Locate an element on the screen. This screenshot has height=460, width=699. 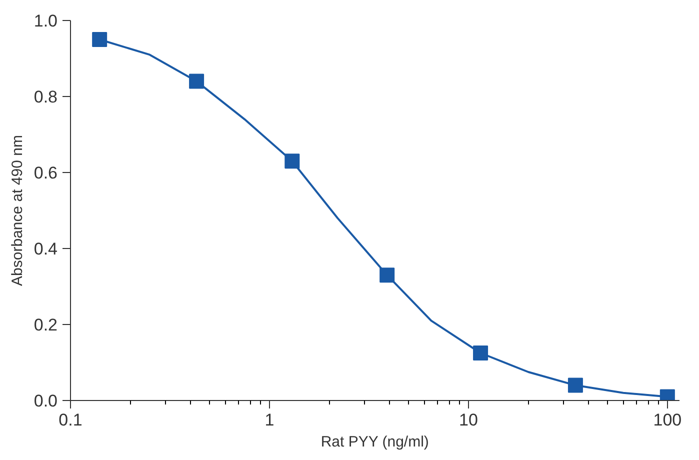
y-tick-label: 0.4 is located at coordinates (46, 249).